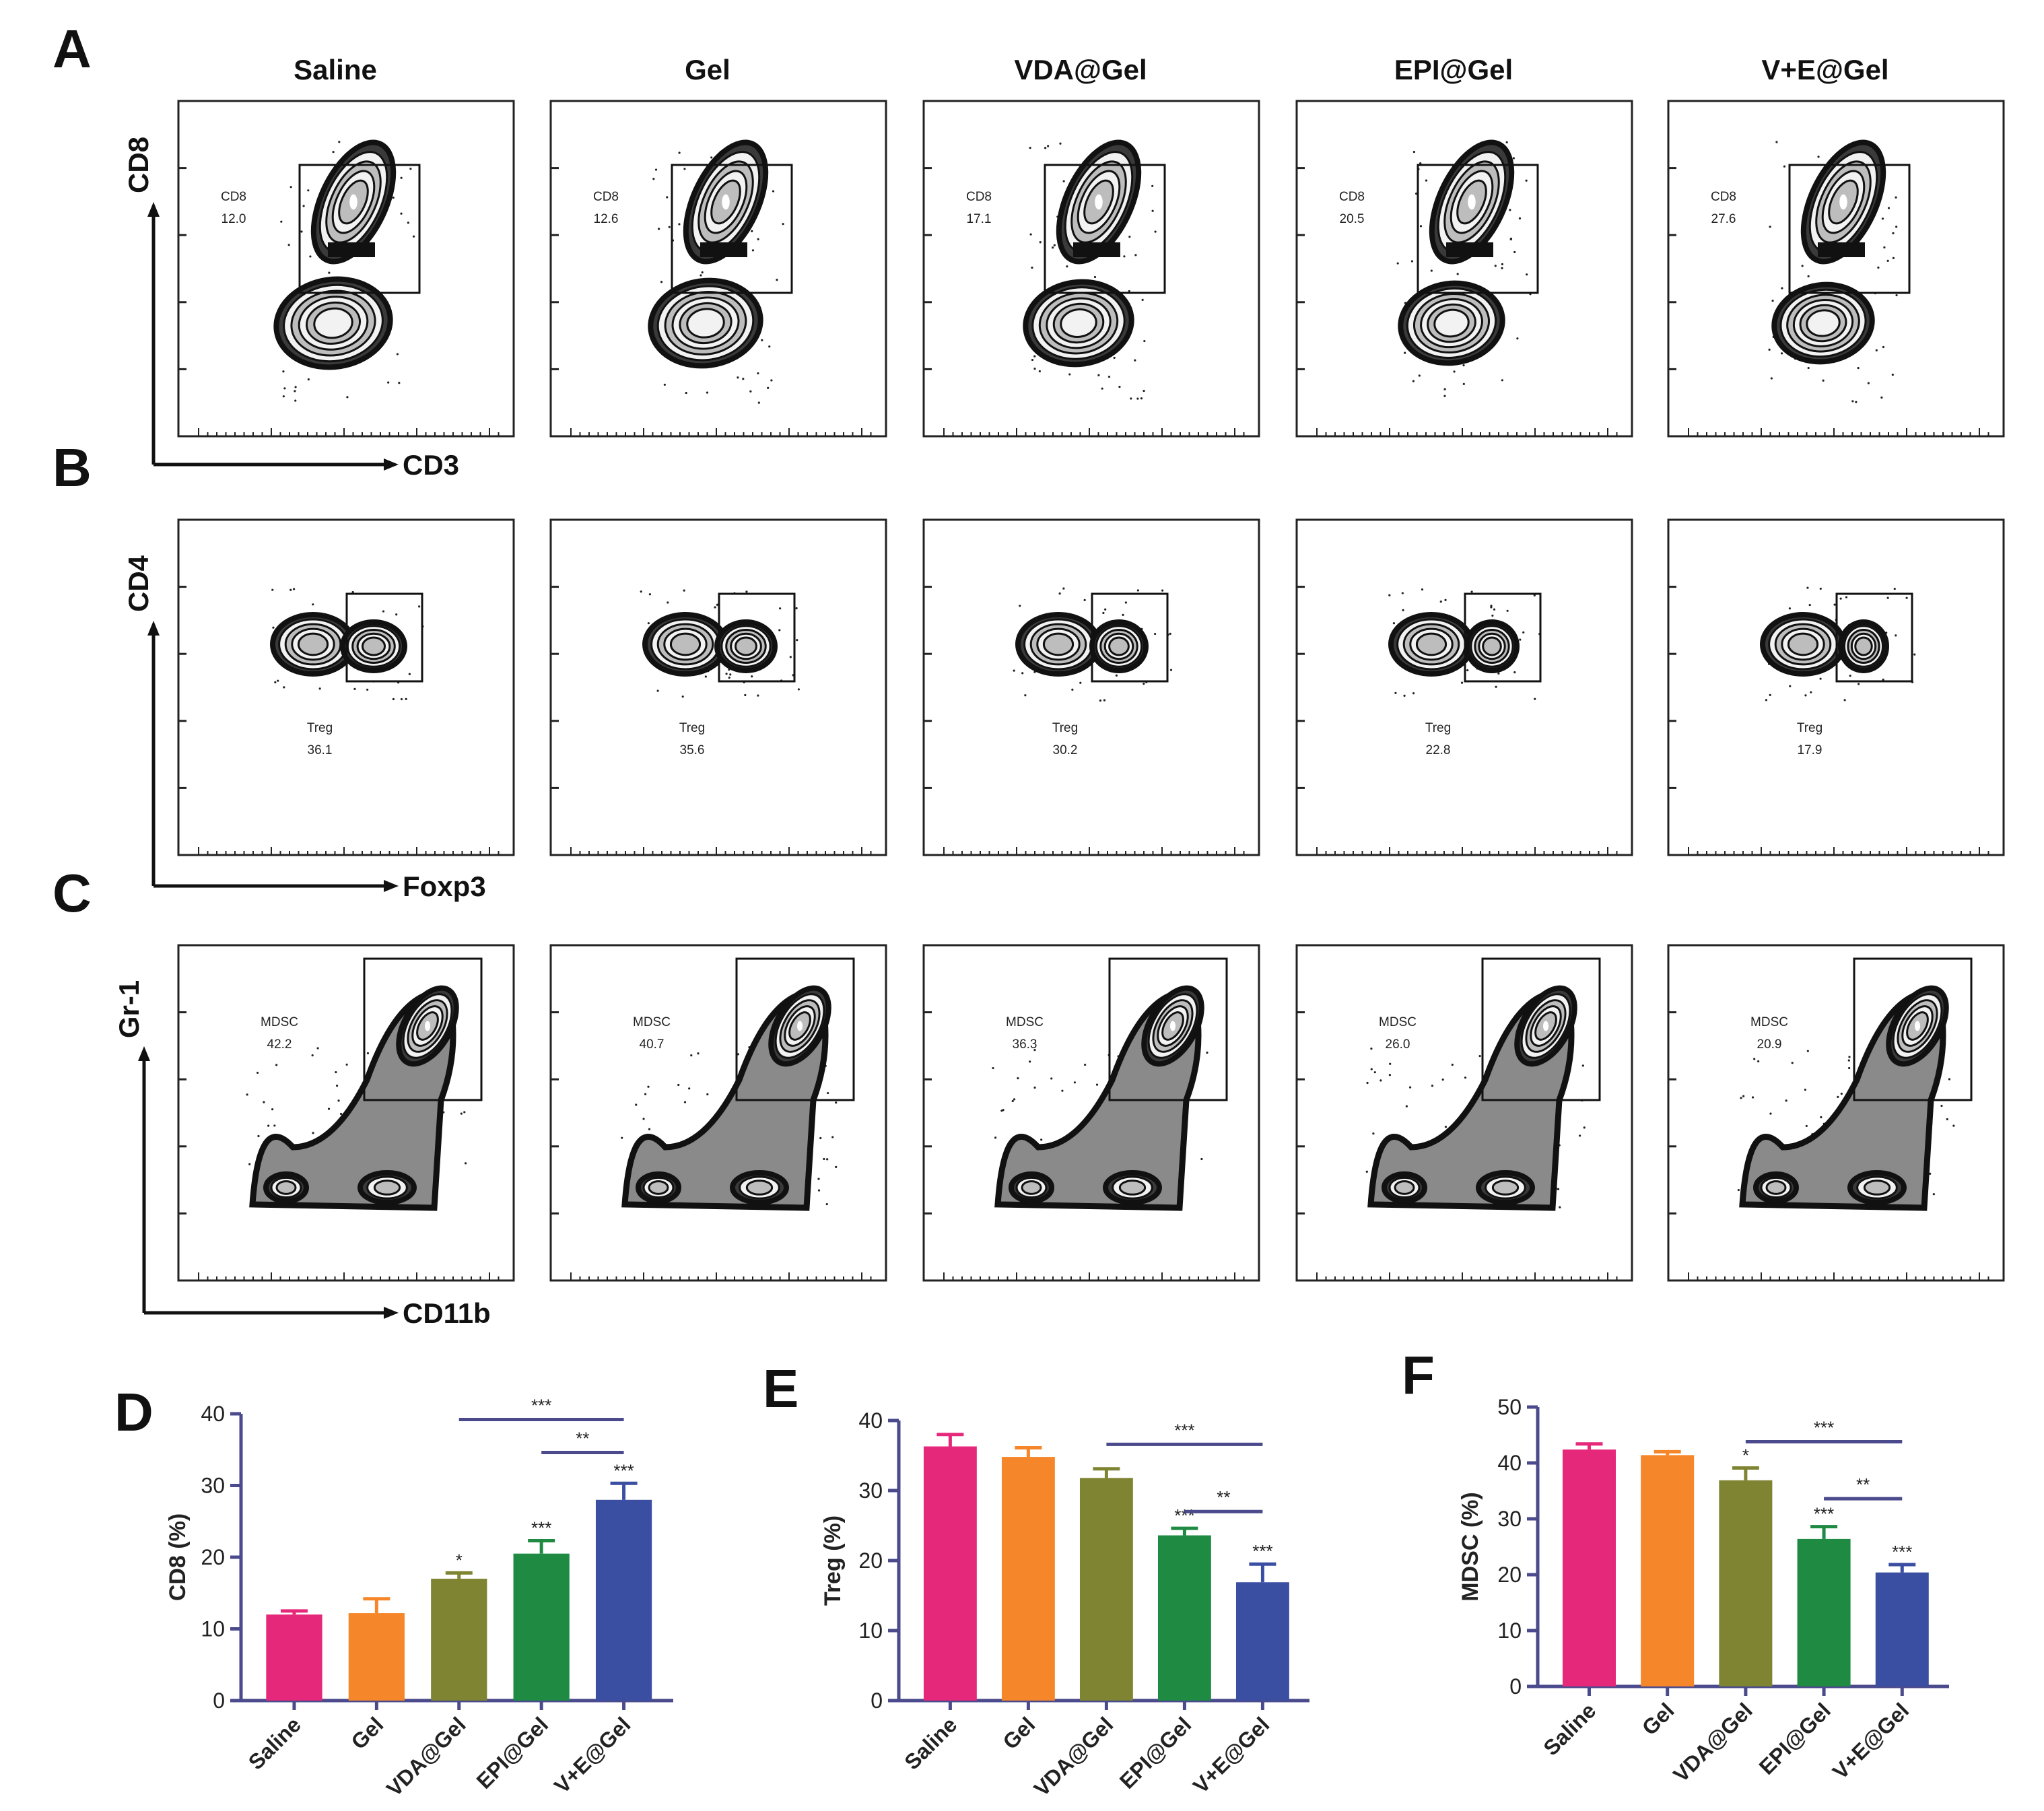 The height and width of the screenshot is (1811, 2044). Describe the element at coordinates (1464, 269) in the screenshot. I see `plot-frame` at that location.